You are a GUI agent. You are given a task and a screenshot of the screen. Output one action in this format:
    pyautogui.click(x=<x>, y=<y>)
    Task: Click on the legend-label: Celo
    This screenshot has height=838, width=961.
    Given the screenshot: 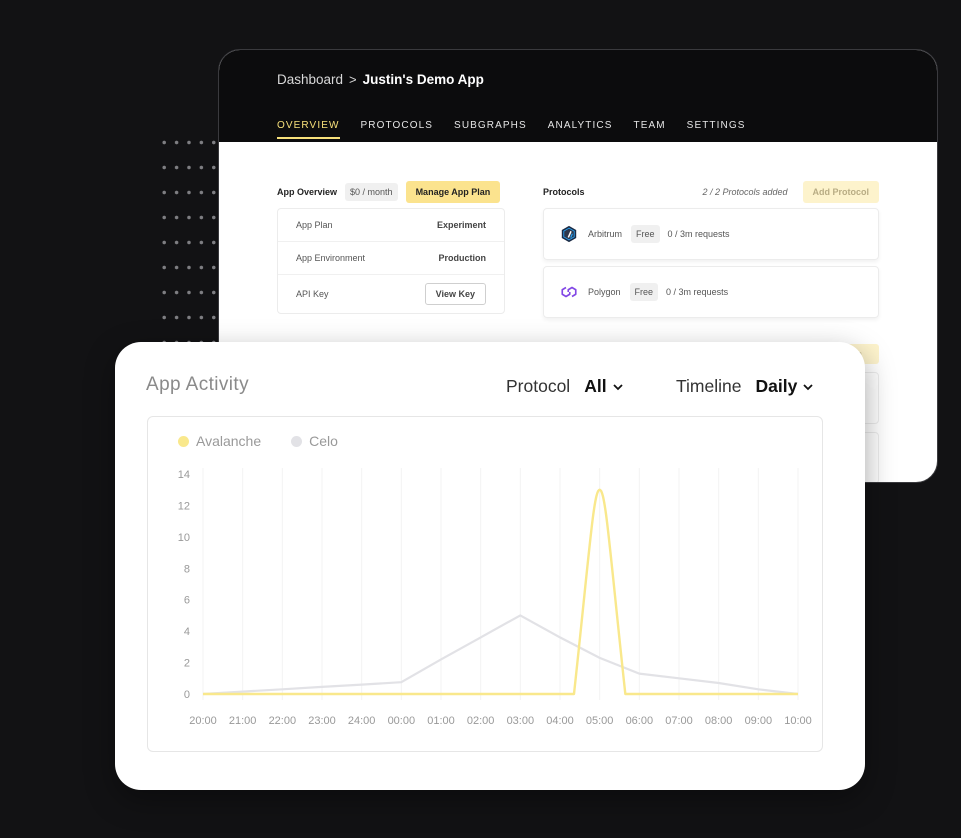 What is the action you would take?
    pyautogui.click(x=323, y=441)
    